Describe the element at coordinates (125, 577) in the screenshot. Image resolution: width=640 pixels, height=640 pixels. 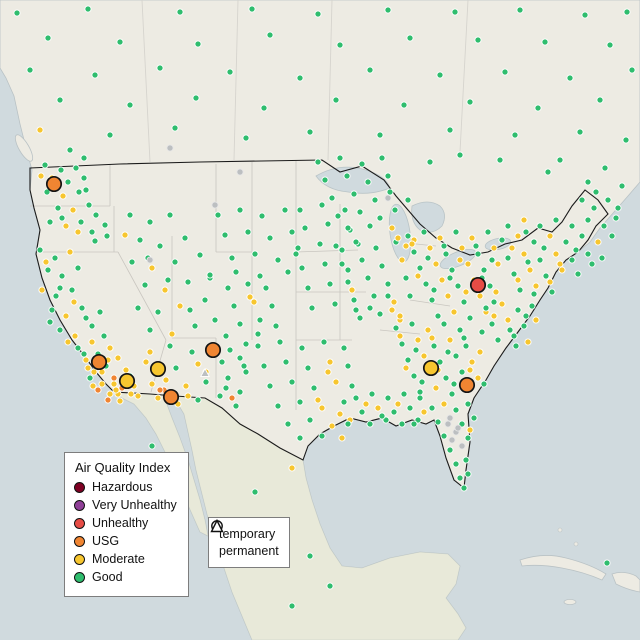
I see `aqi-legend-item: Good` at that location.